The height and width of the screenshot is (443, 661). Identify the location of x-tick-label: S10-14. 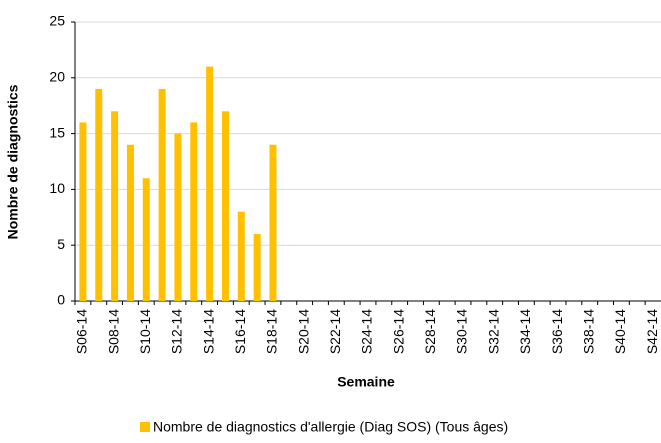
(145, 331).